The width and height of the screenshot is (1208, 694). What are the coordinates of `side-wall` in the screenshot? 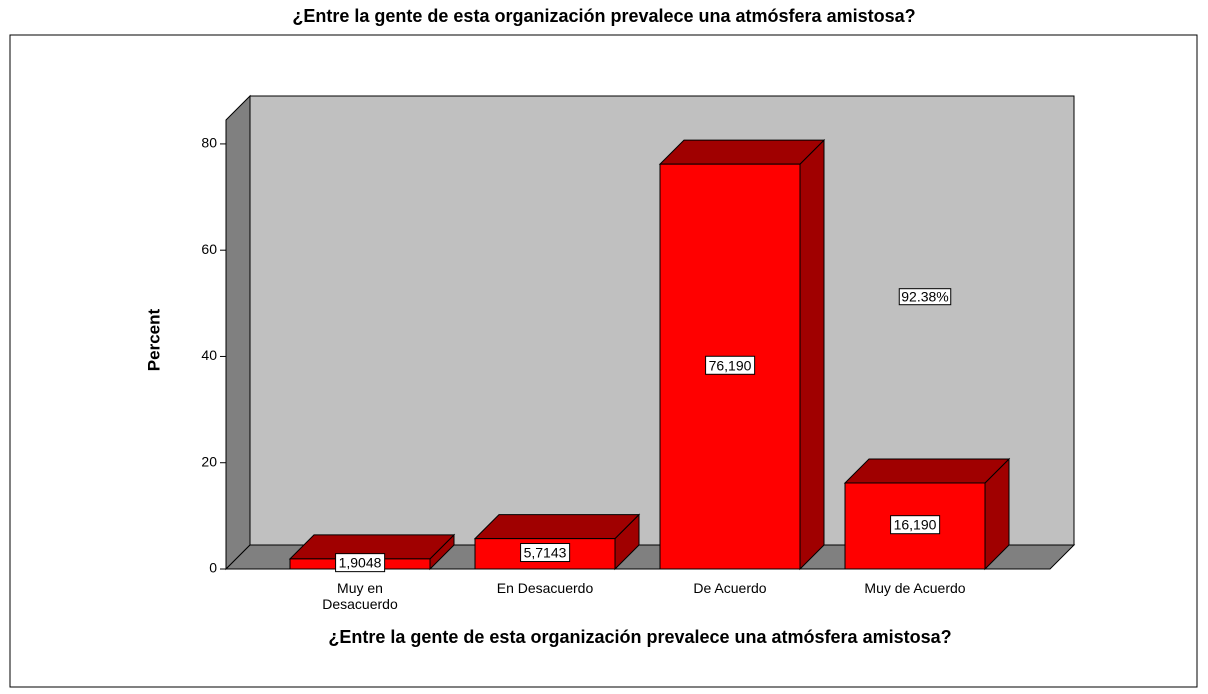 It's located at (238, 332).